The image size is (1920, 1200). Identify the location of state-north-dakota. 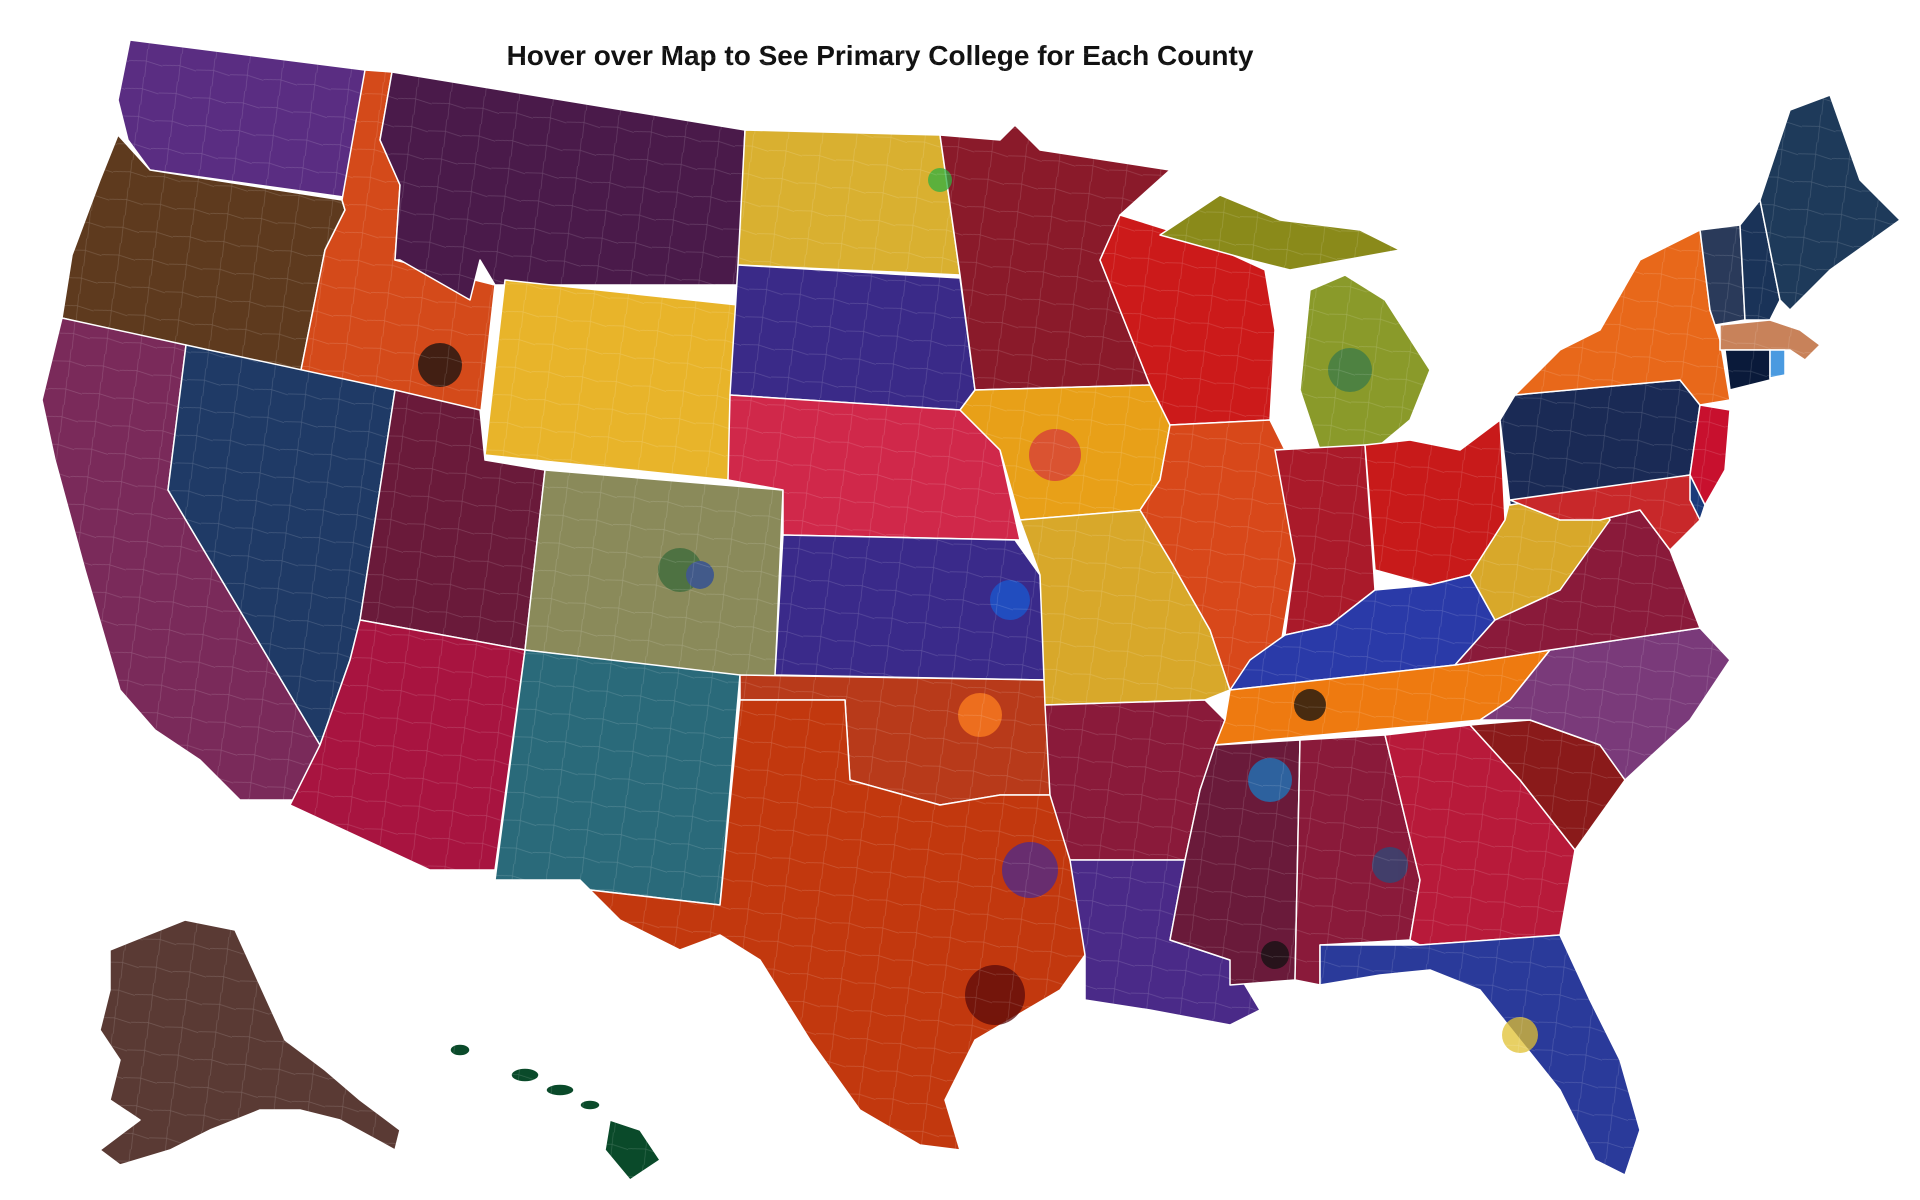
(849, 202).